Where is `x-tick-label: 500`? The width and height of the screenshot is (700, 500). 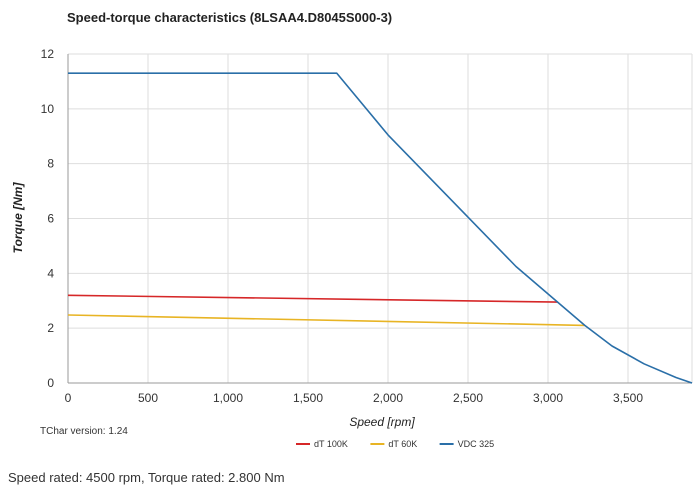 x-tick-label: 500 is located at coordinates (148, 398).